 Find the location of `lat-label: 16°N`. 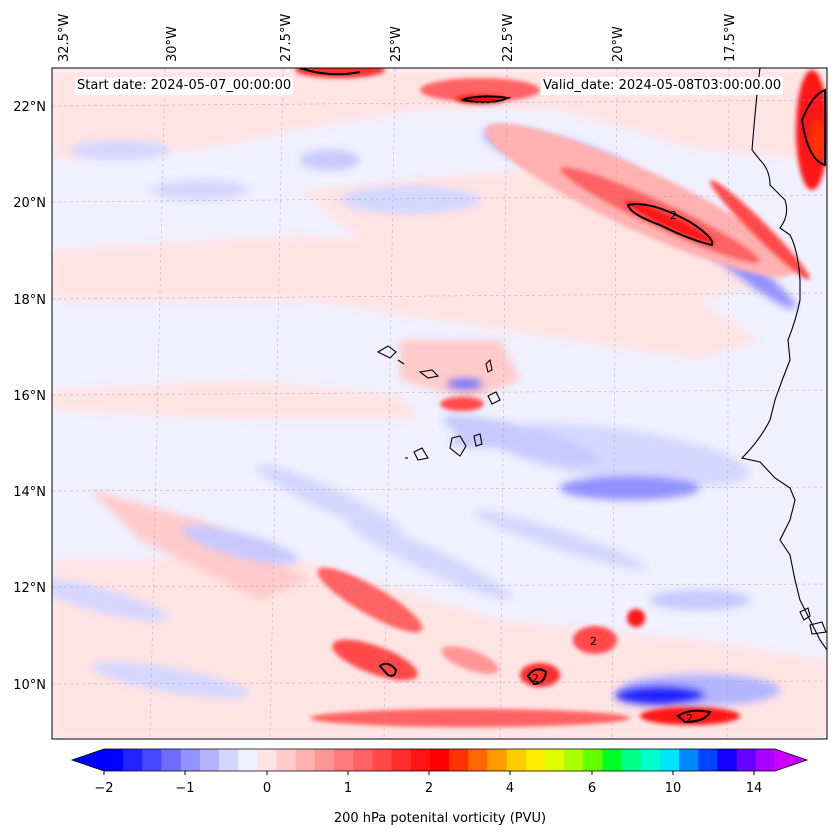

lat-label: 16°N is located at coordinates (29, 396).